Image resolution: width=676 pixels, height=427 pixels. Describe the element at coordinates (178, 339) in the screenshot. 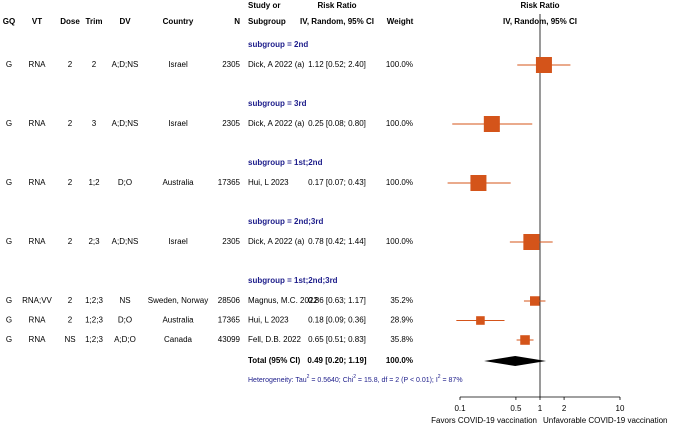

I see `cell: Canada` at that location.